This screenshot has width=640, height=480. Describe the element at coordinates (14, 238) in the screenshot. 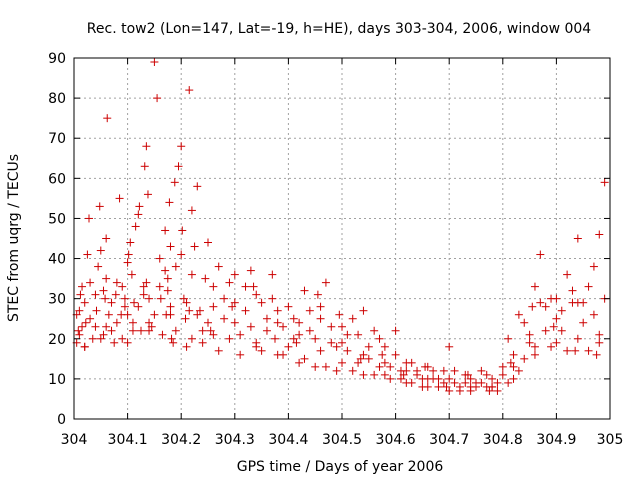

I see `y-axis-title: STEC from uqrg / TECUs` at that location.